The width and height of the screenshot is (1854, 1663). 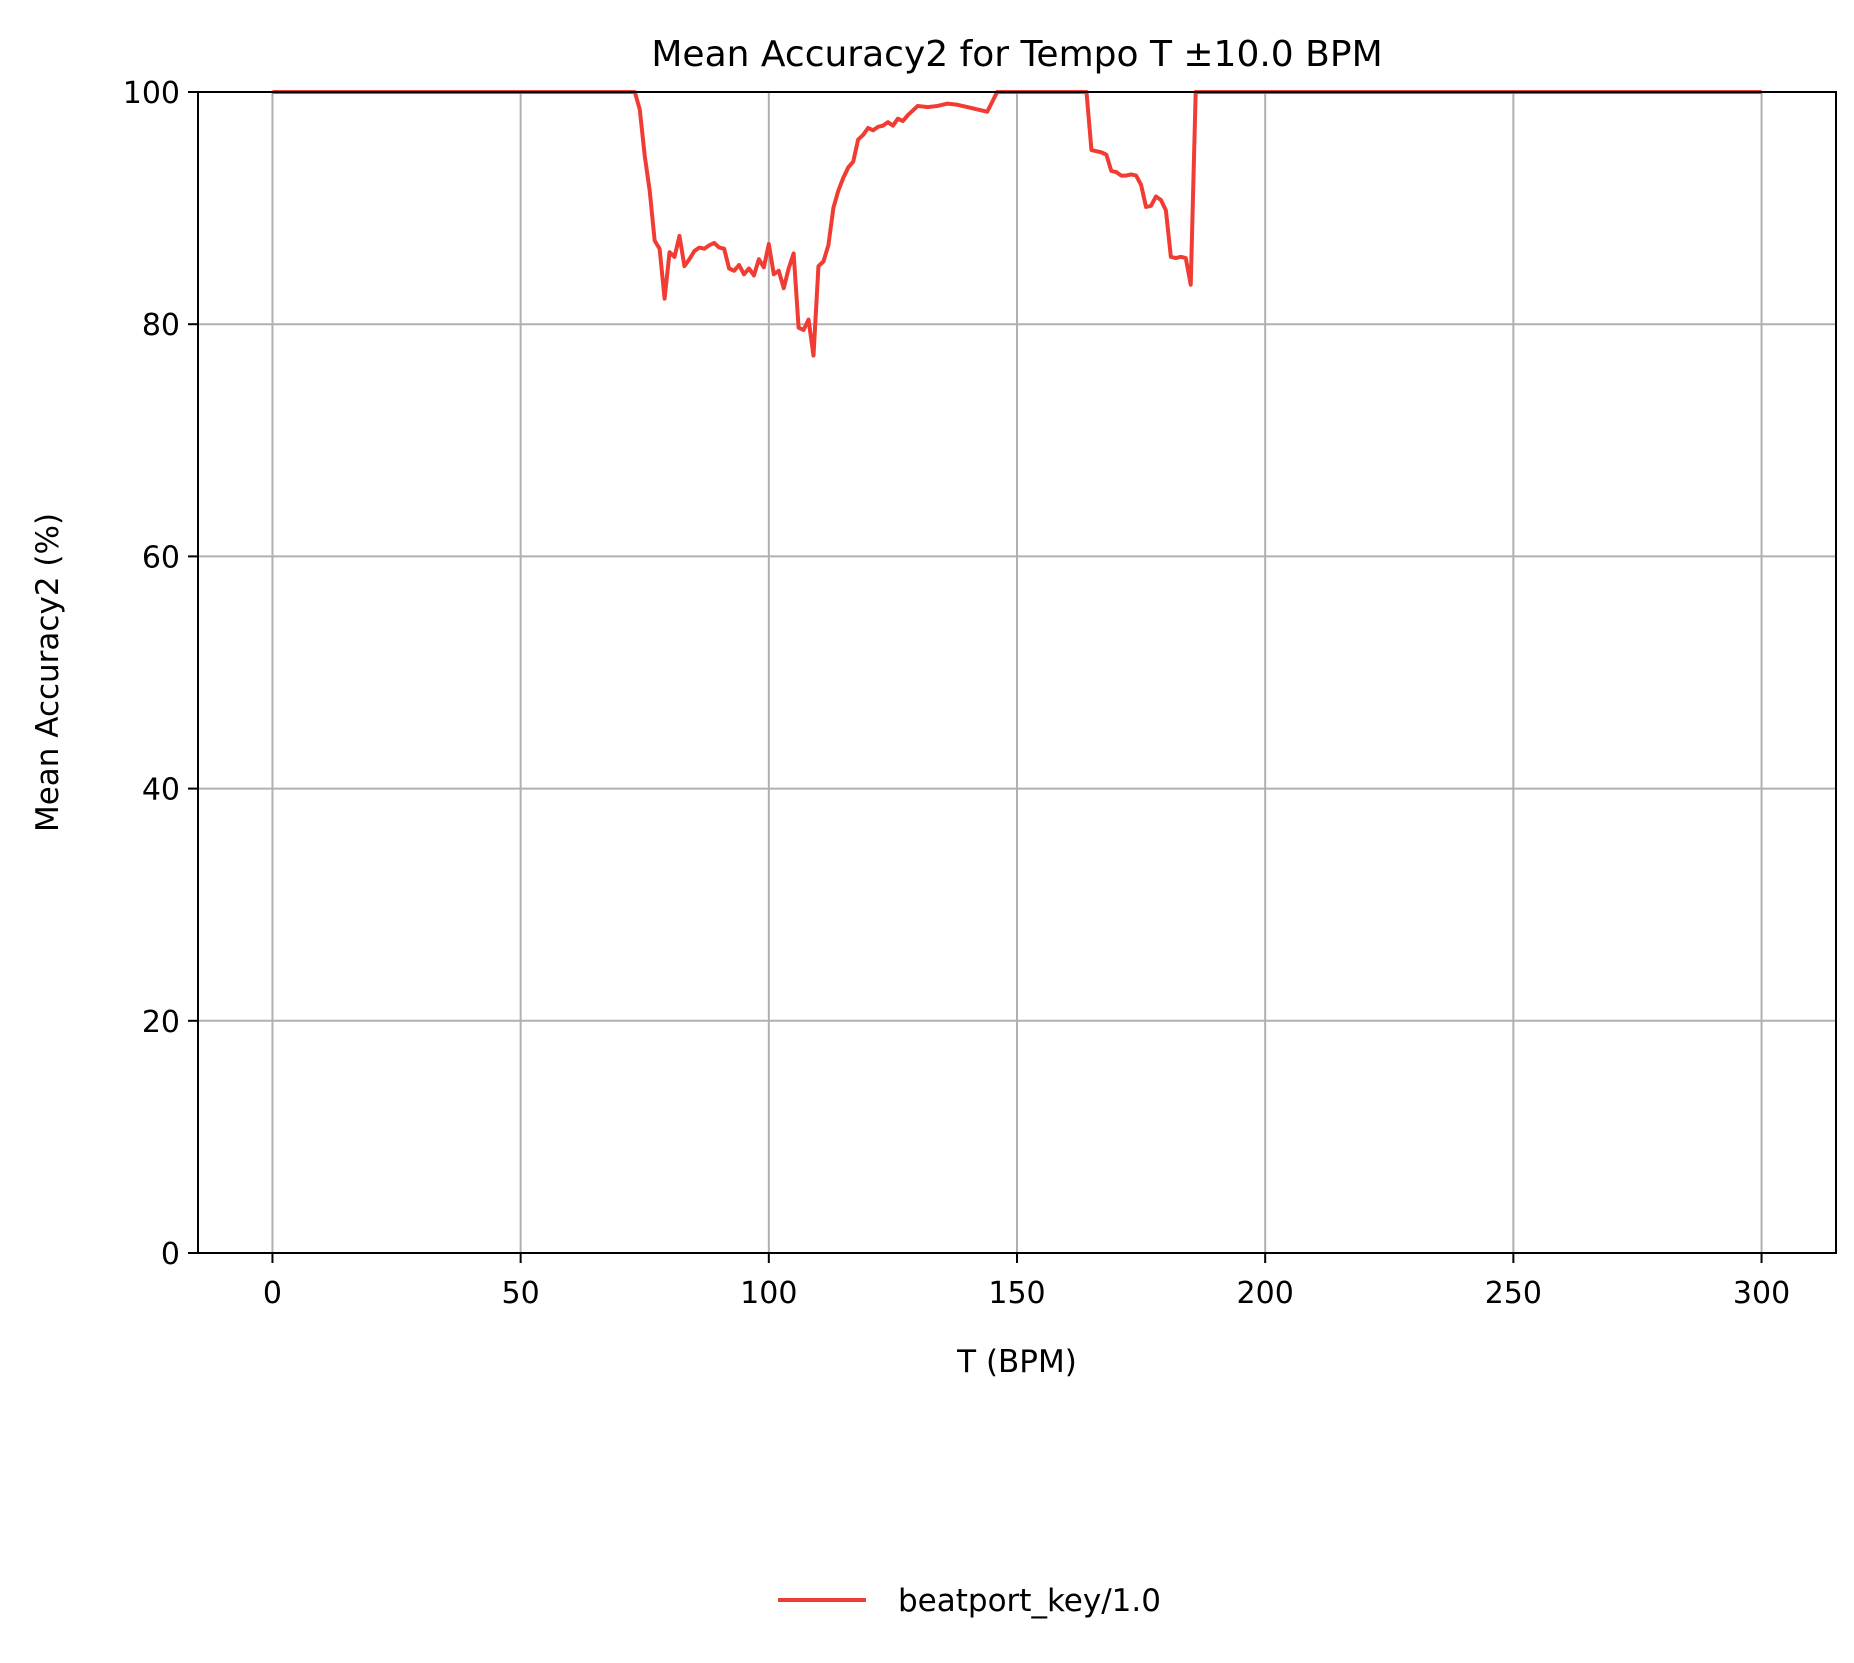 What do you see at coordinates (1265, 1293) in the screenshot?
I see `x-tick-label: 200` at bounding box center [1265, 1293].